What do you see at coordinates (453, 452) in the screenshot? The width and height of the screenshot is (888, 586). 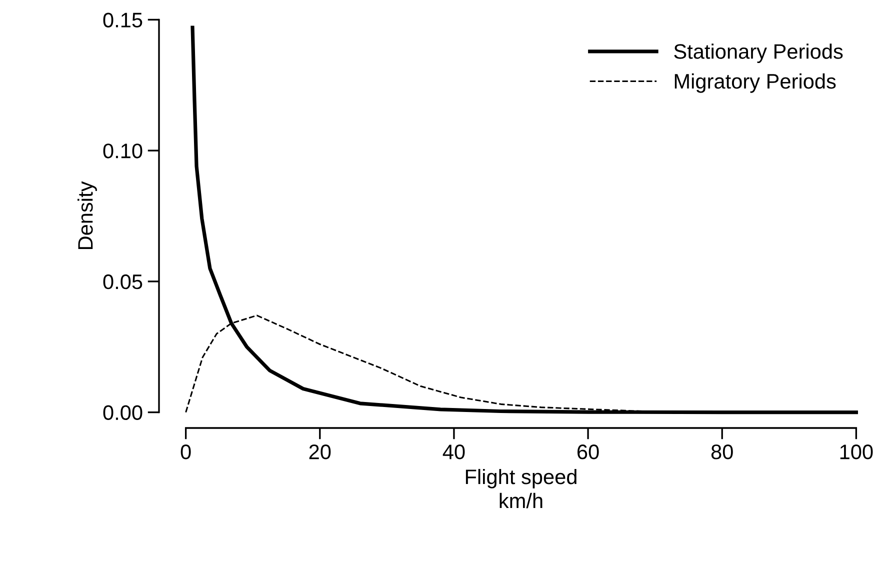 I see `x-tick-label: 40` at bounding box center [453, 452].